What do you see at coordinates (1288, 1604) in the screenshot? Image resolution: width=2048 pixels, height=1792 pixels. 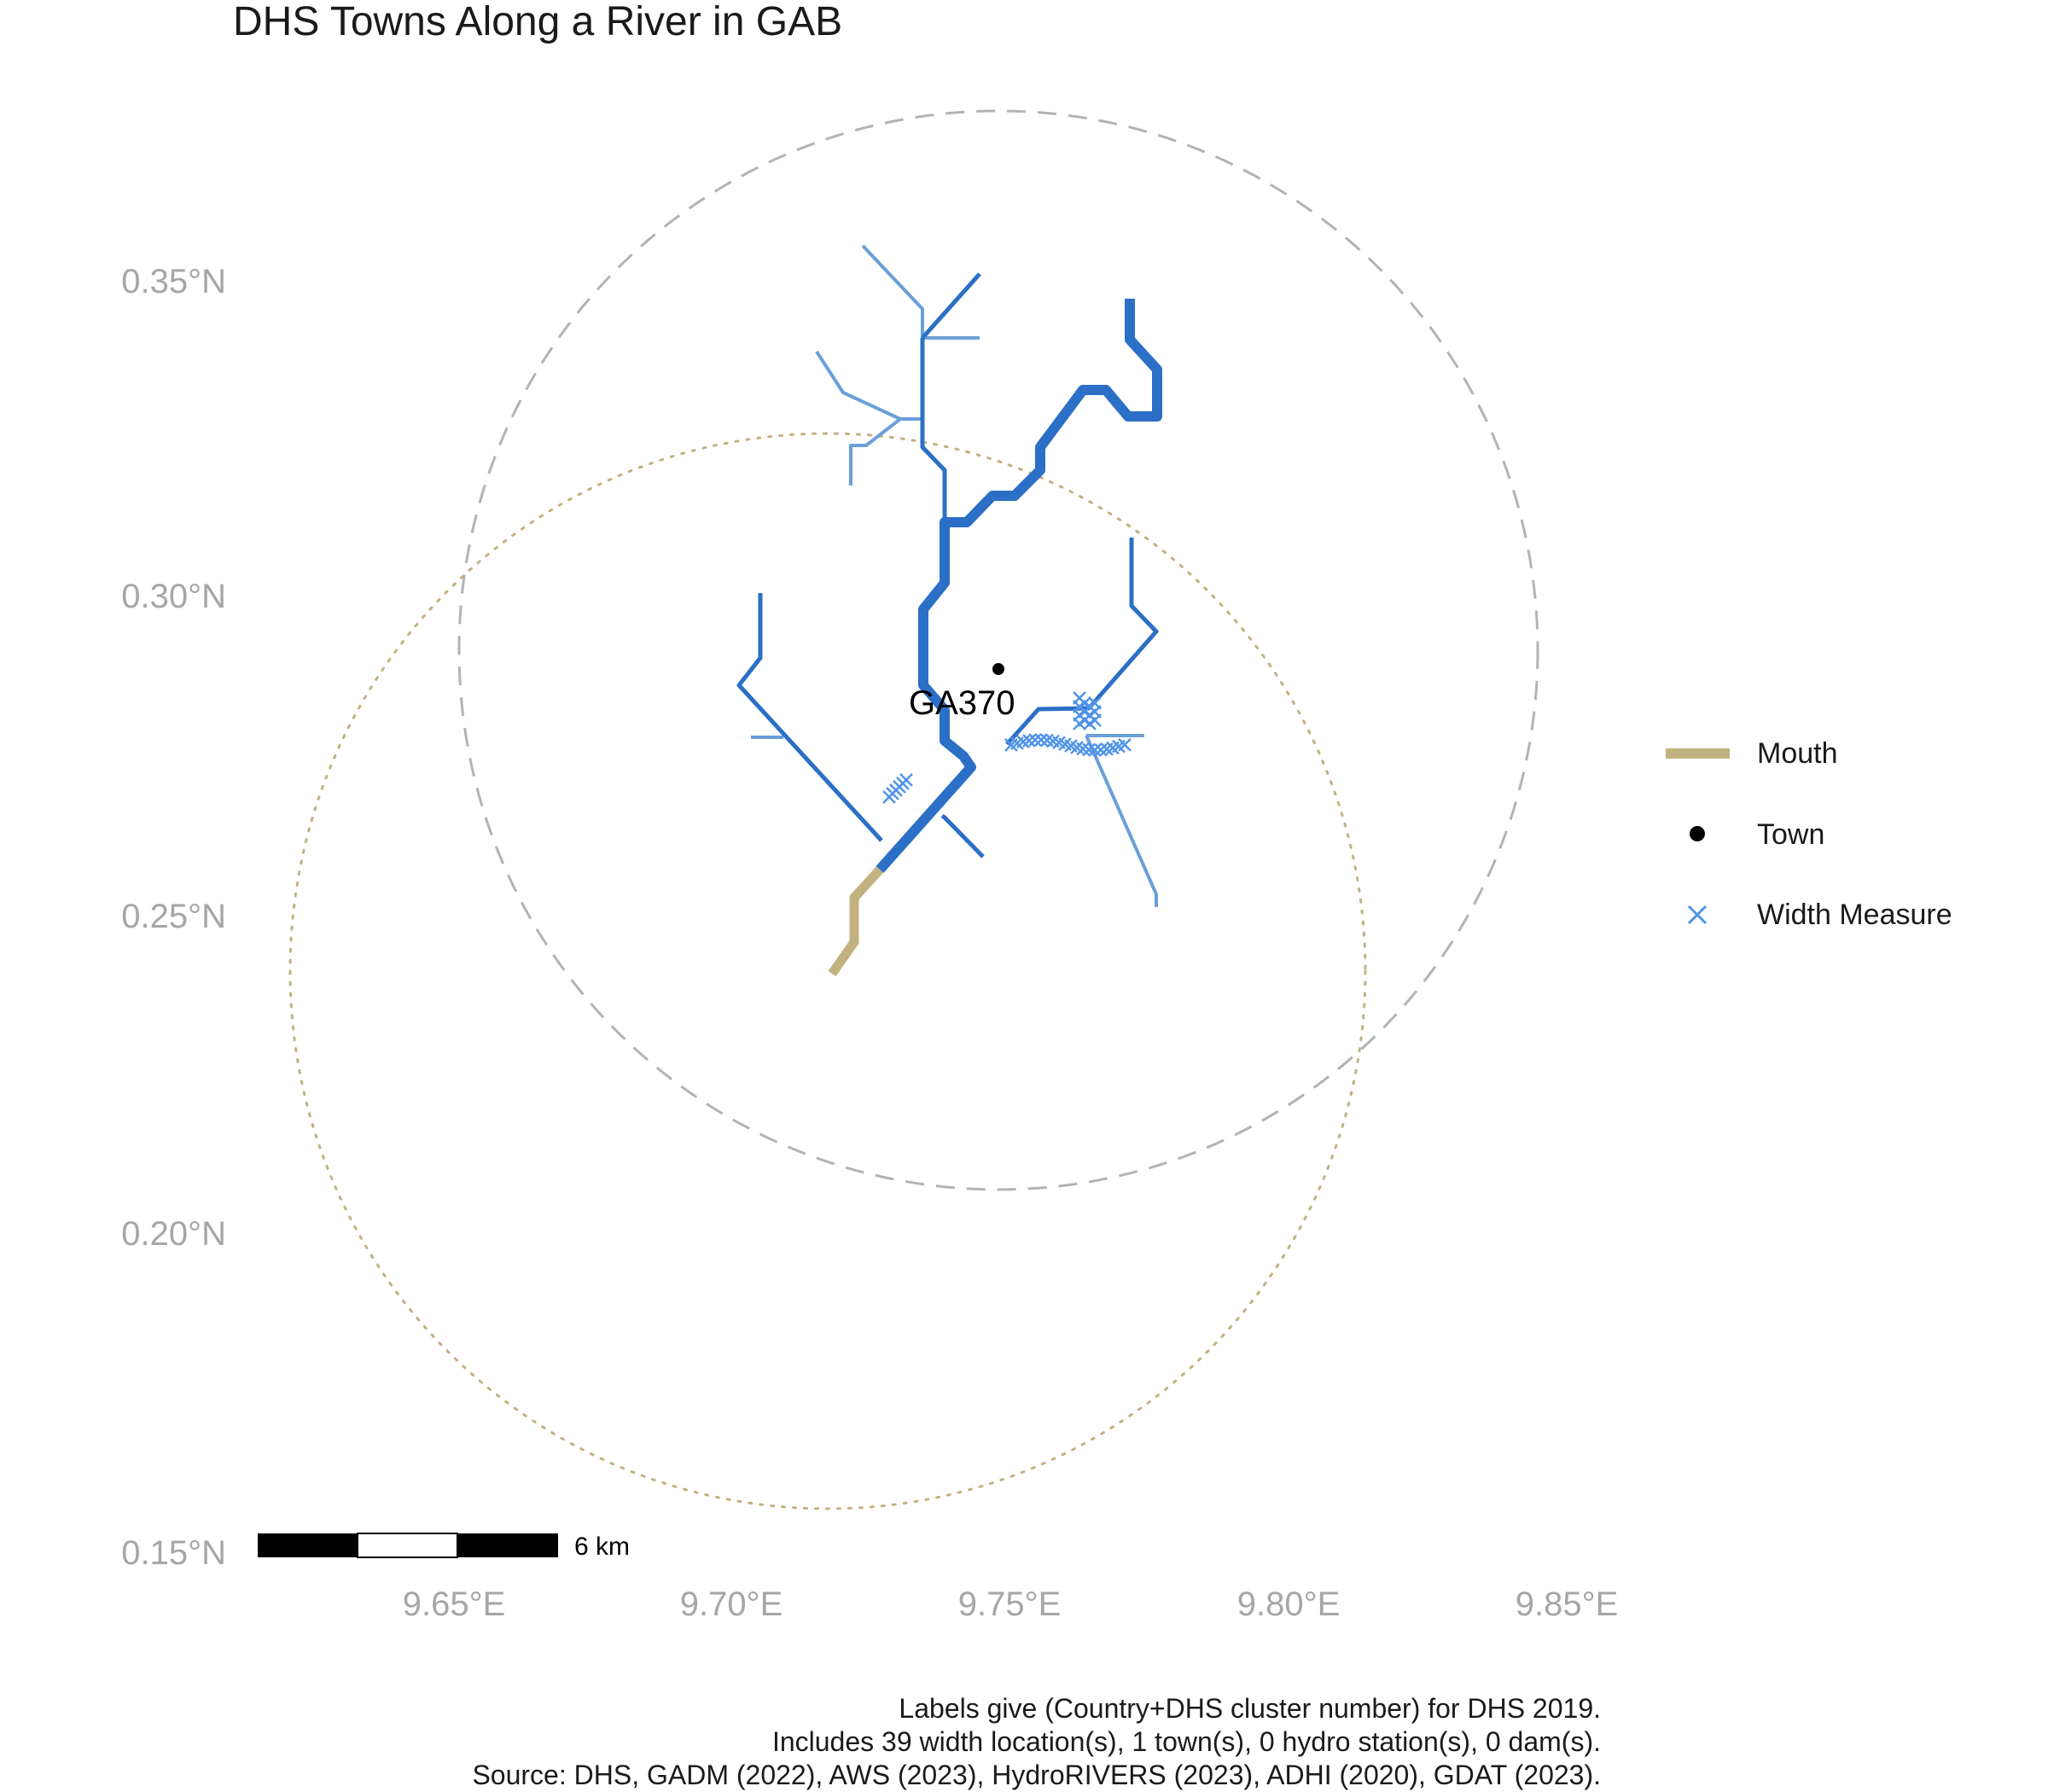 I see `x-tick-label: 9.80°E` at bounding box center [1288, 1604].